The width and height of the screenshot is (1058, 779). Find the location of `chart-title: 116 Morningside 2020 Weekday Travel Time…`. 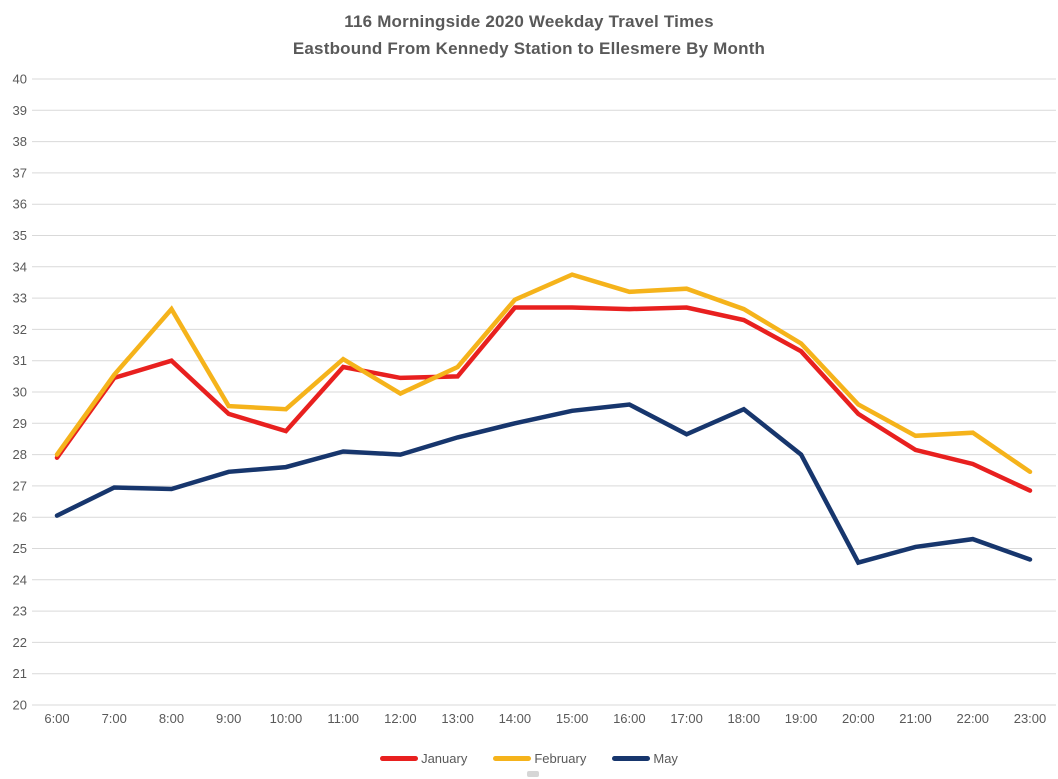

chart-title: 116 Morningside 2020 Weekday Travel Time… is located at coordinates (529, 35).